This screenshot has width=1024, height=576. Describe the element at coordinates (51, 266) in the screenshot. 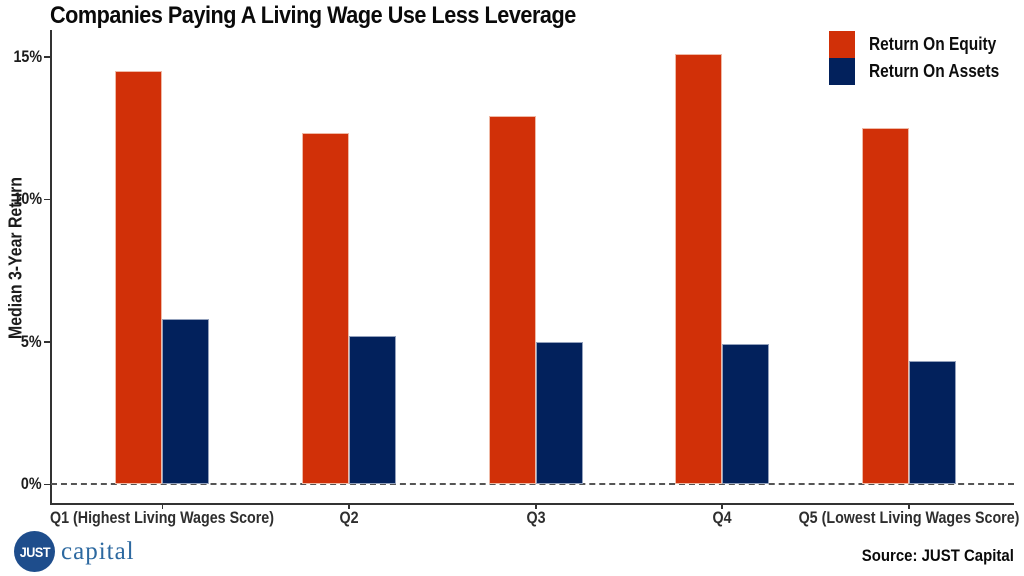

I see `y-axis-line` at that location.